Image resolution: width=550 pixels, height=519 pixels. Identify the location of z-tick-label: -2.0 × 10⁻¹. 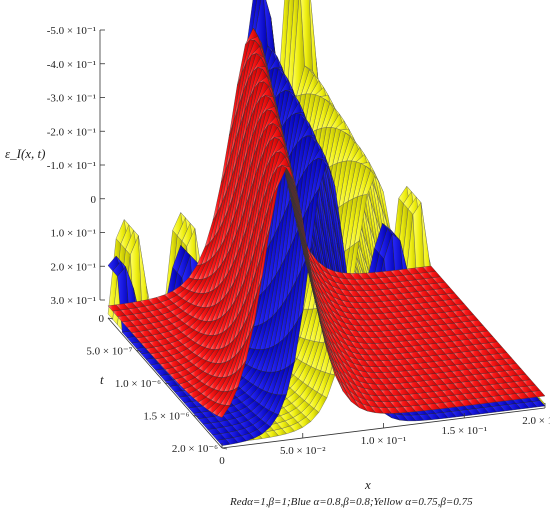
(71, 132).